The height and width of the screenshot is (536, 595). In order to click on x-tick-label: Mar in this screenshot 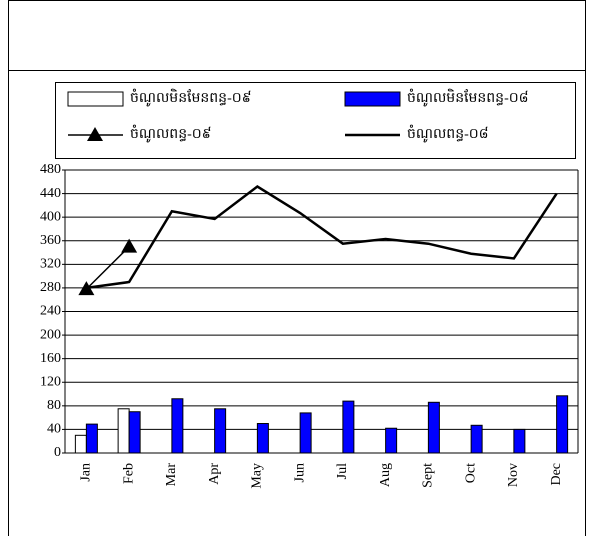, I will do `click(171, 475)`.